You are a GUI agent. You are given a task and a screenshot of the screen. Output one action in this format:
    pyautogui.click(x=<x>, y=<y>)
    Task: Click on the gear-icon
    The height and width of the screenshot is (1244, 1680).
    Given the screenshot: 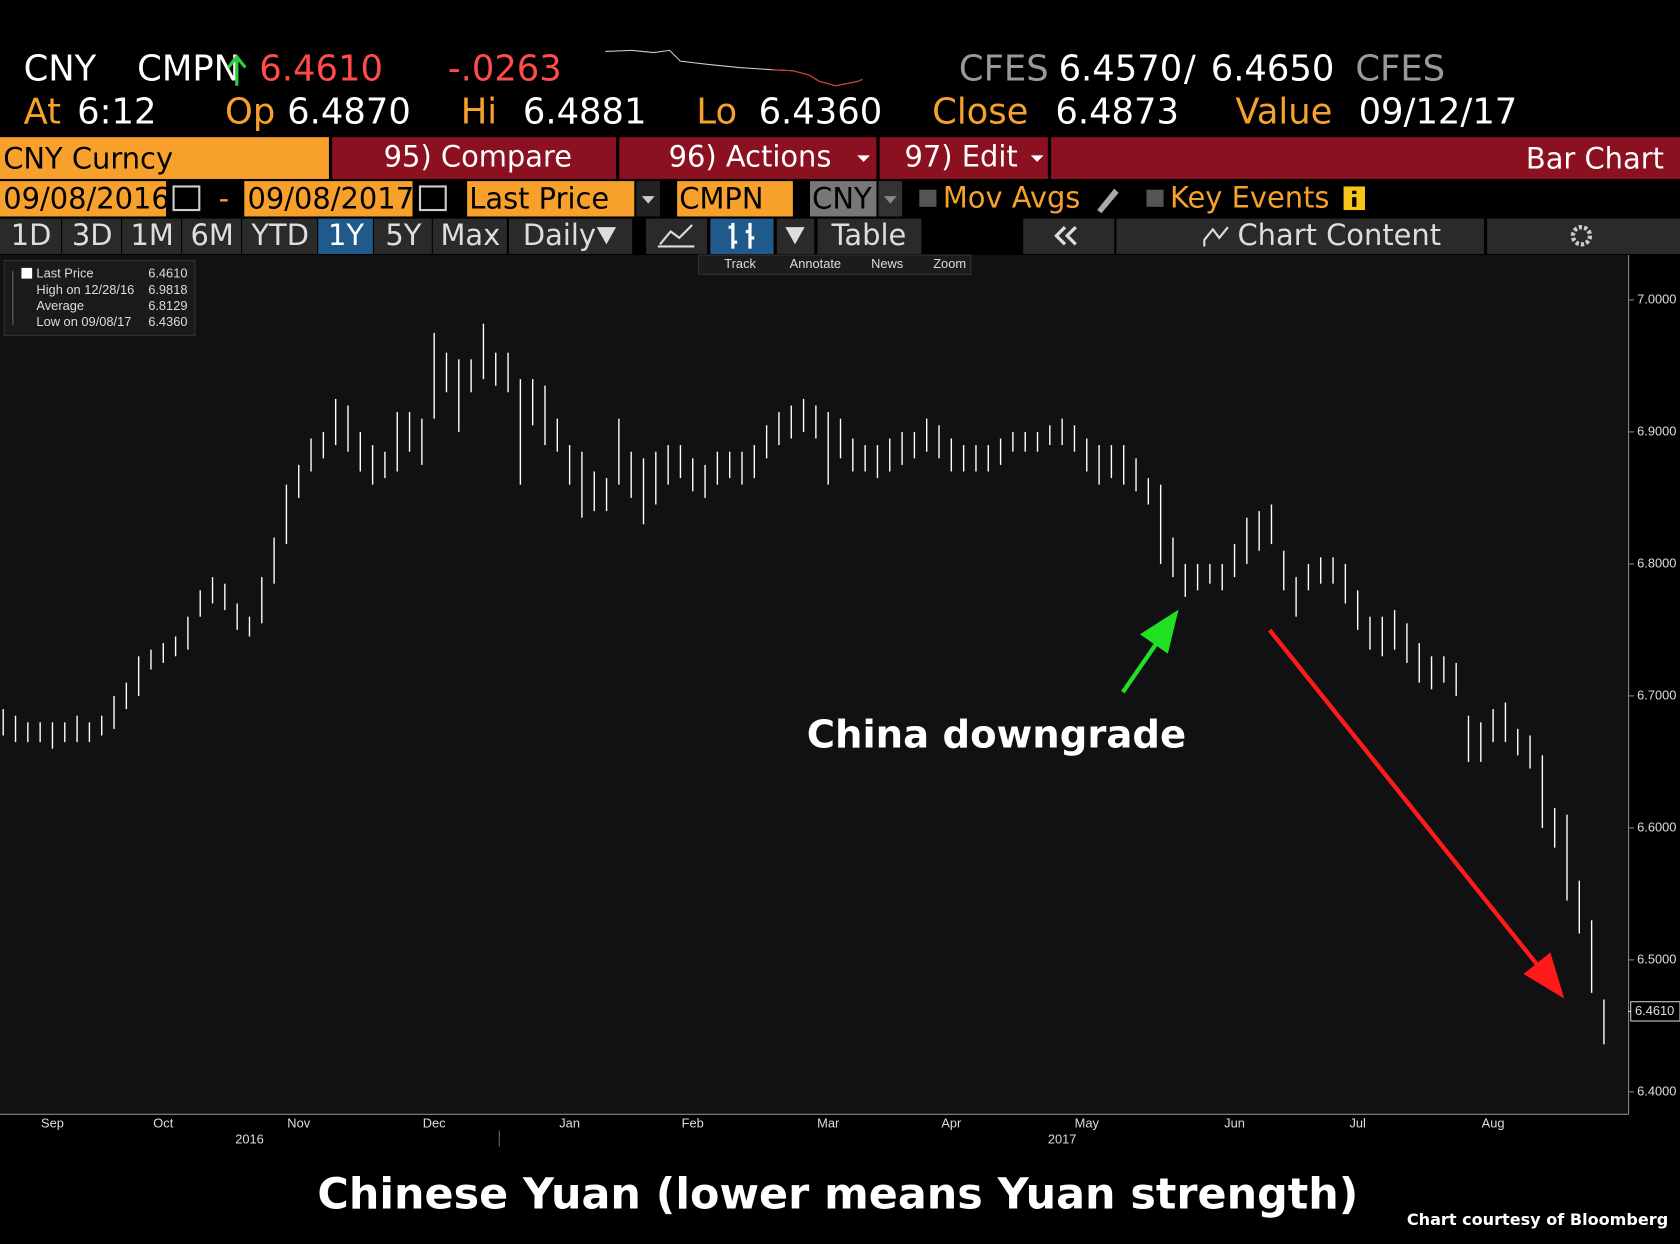 What is the action you would take?
    pyautogui.click(x=1581, y=236)
    